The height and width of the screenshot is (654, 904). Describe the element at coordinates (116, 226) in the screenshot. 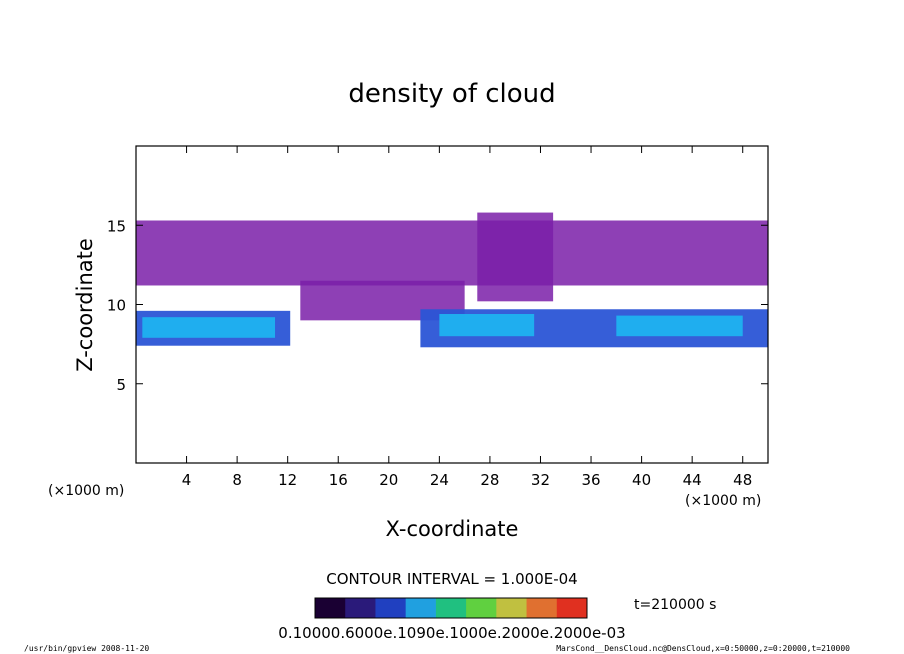

I see `y-tick-label: 15` at that location.